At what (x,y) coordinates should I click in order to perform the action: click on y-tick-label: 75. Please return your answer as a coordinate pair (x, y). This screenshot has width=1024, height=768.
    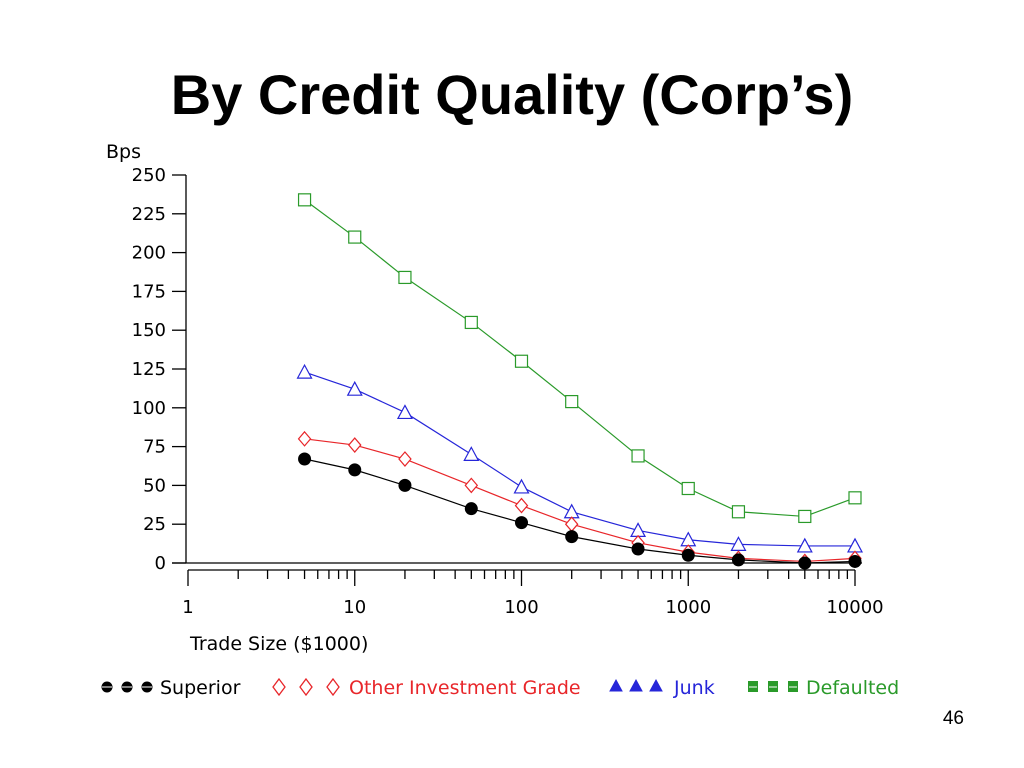
    Looking at the image, I should click on (154, 447).